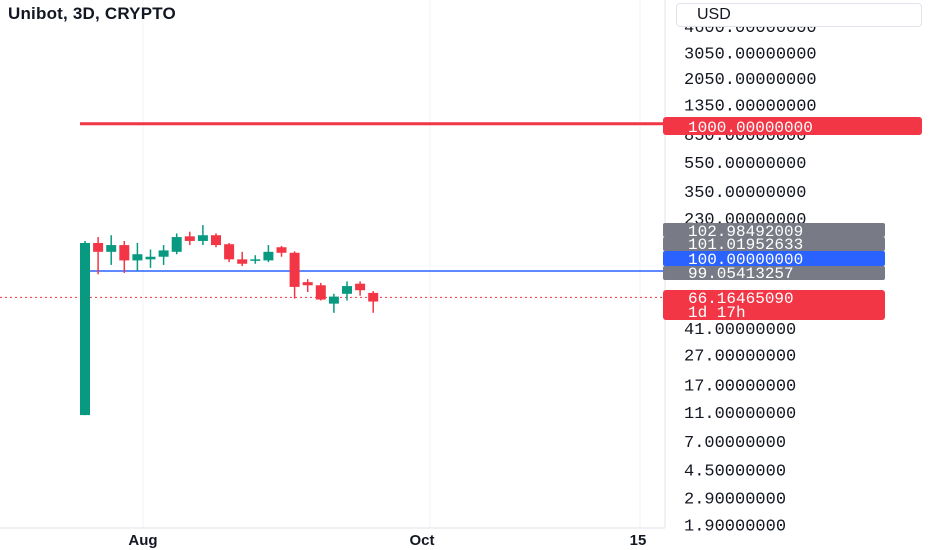 The height and width of the screenshot is (550, 932). I want to click on tag-text-99: 99.05413257, so click(741, 274).